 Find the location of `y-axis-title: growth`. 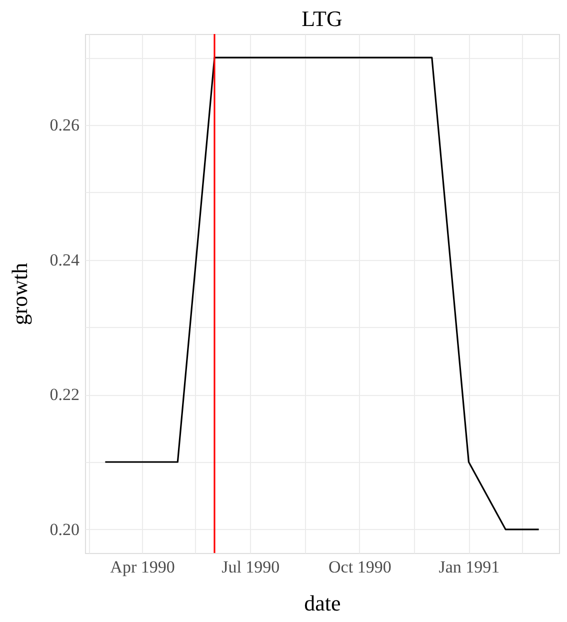

y-axis-title: growth is located at coordinates (19, 294).